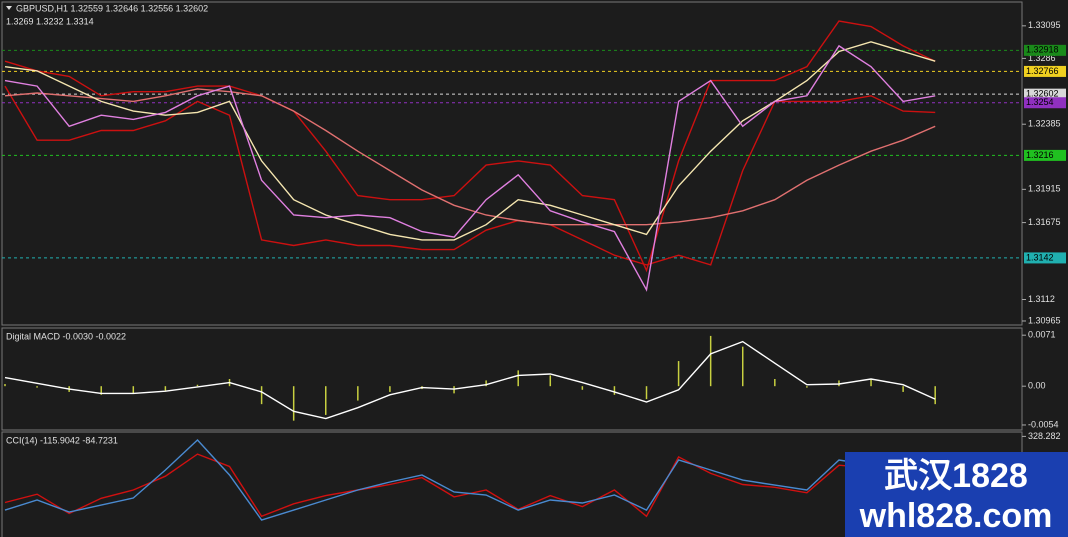  What do you see at coordinates (9, 8) in the screenshot?
I see `menu-arrow` at bounding box center [9, 8].